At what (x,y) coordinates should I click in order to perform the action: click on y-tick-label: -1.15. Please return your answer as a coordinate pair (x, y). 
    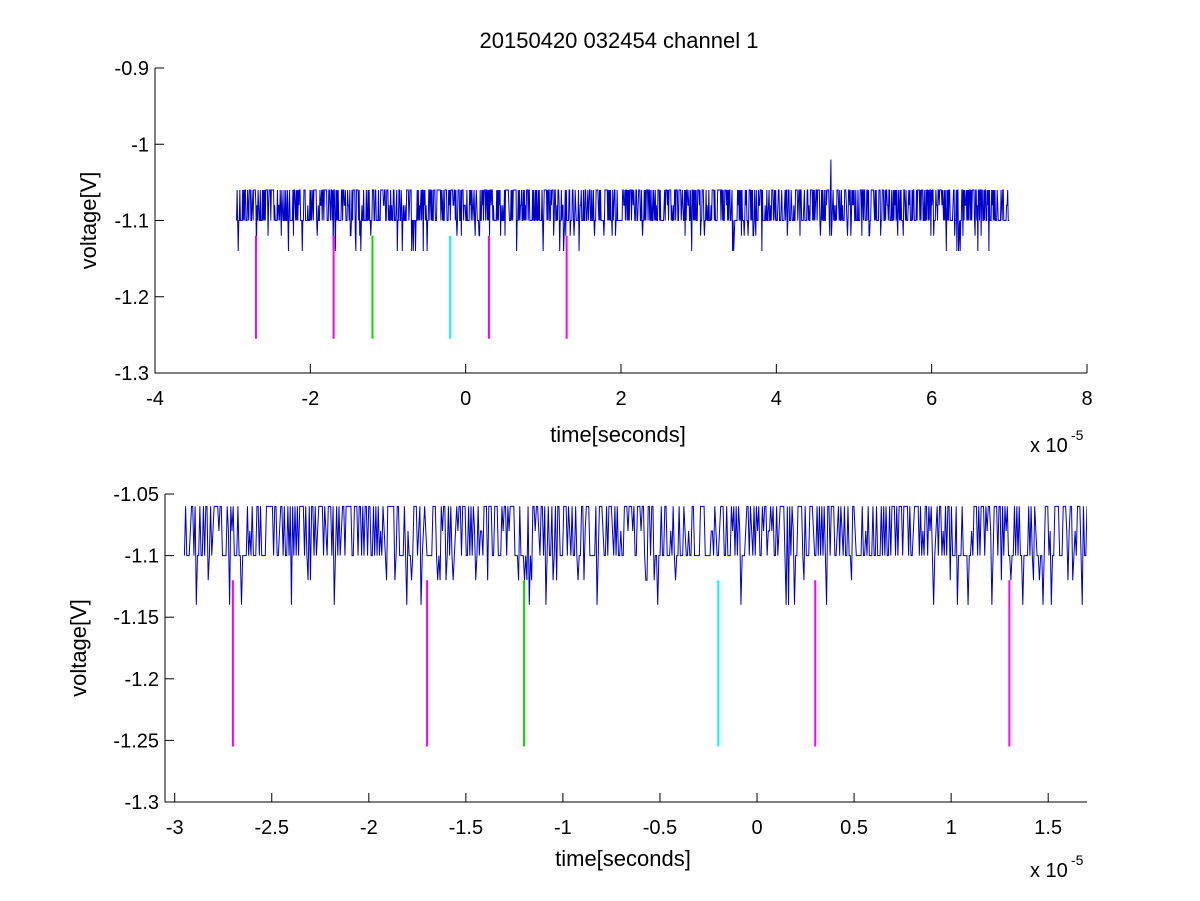
    Looking at the image, I should click on (136, 618).